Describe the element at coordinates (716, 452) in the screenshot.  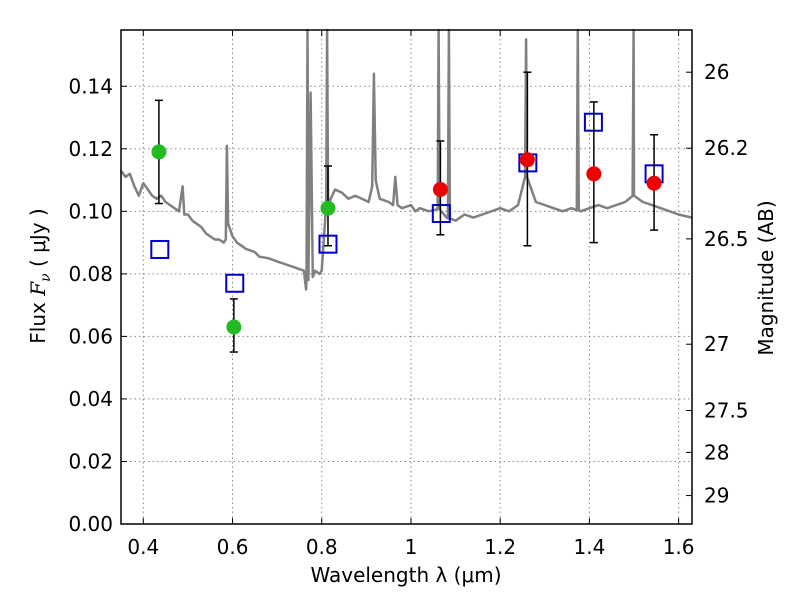
I see `mag-tick-label: 28` at that location.